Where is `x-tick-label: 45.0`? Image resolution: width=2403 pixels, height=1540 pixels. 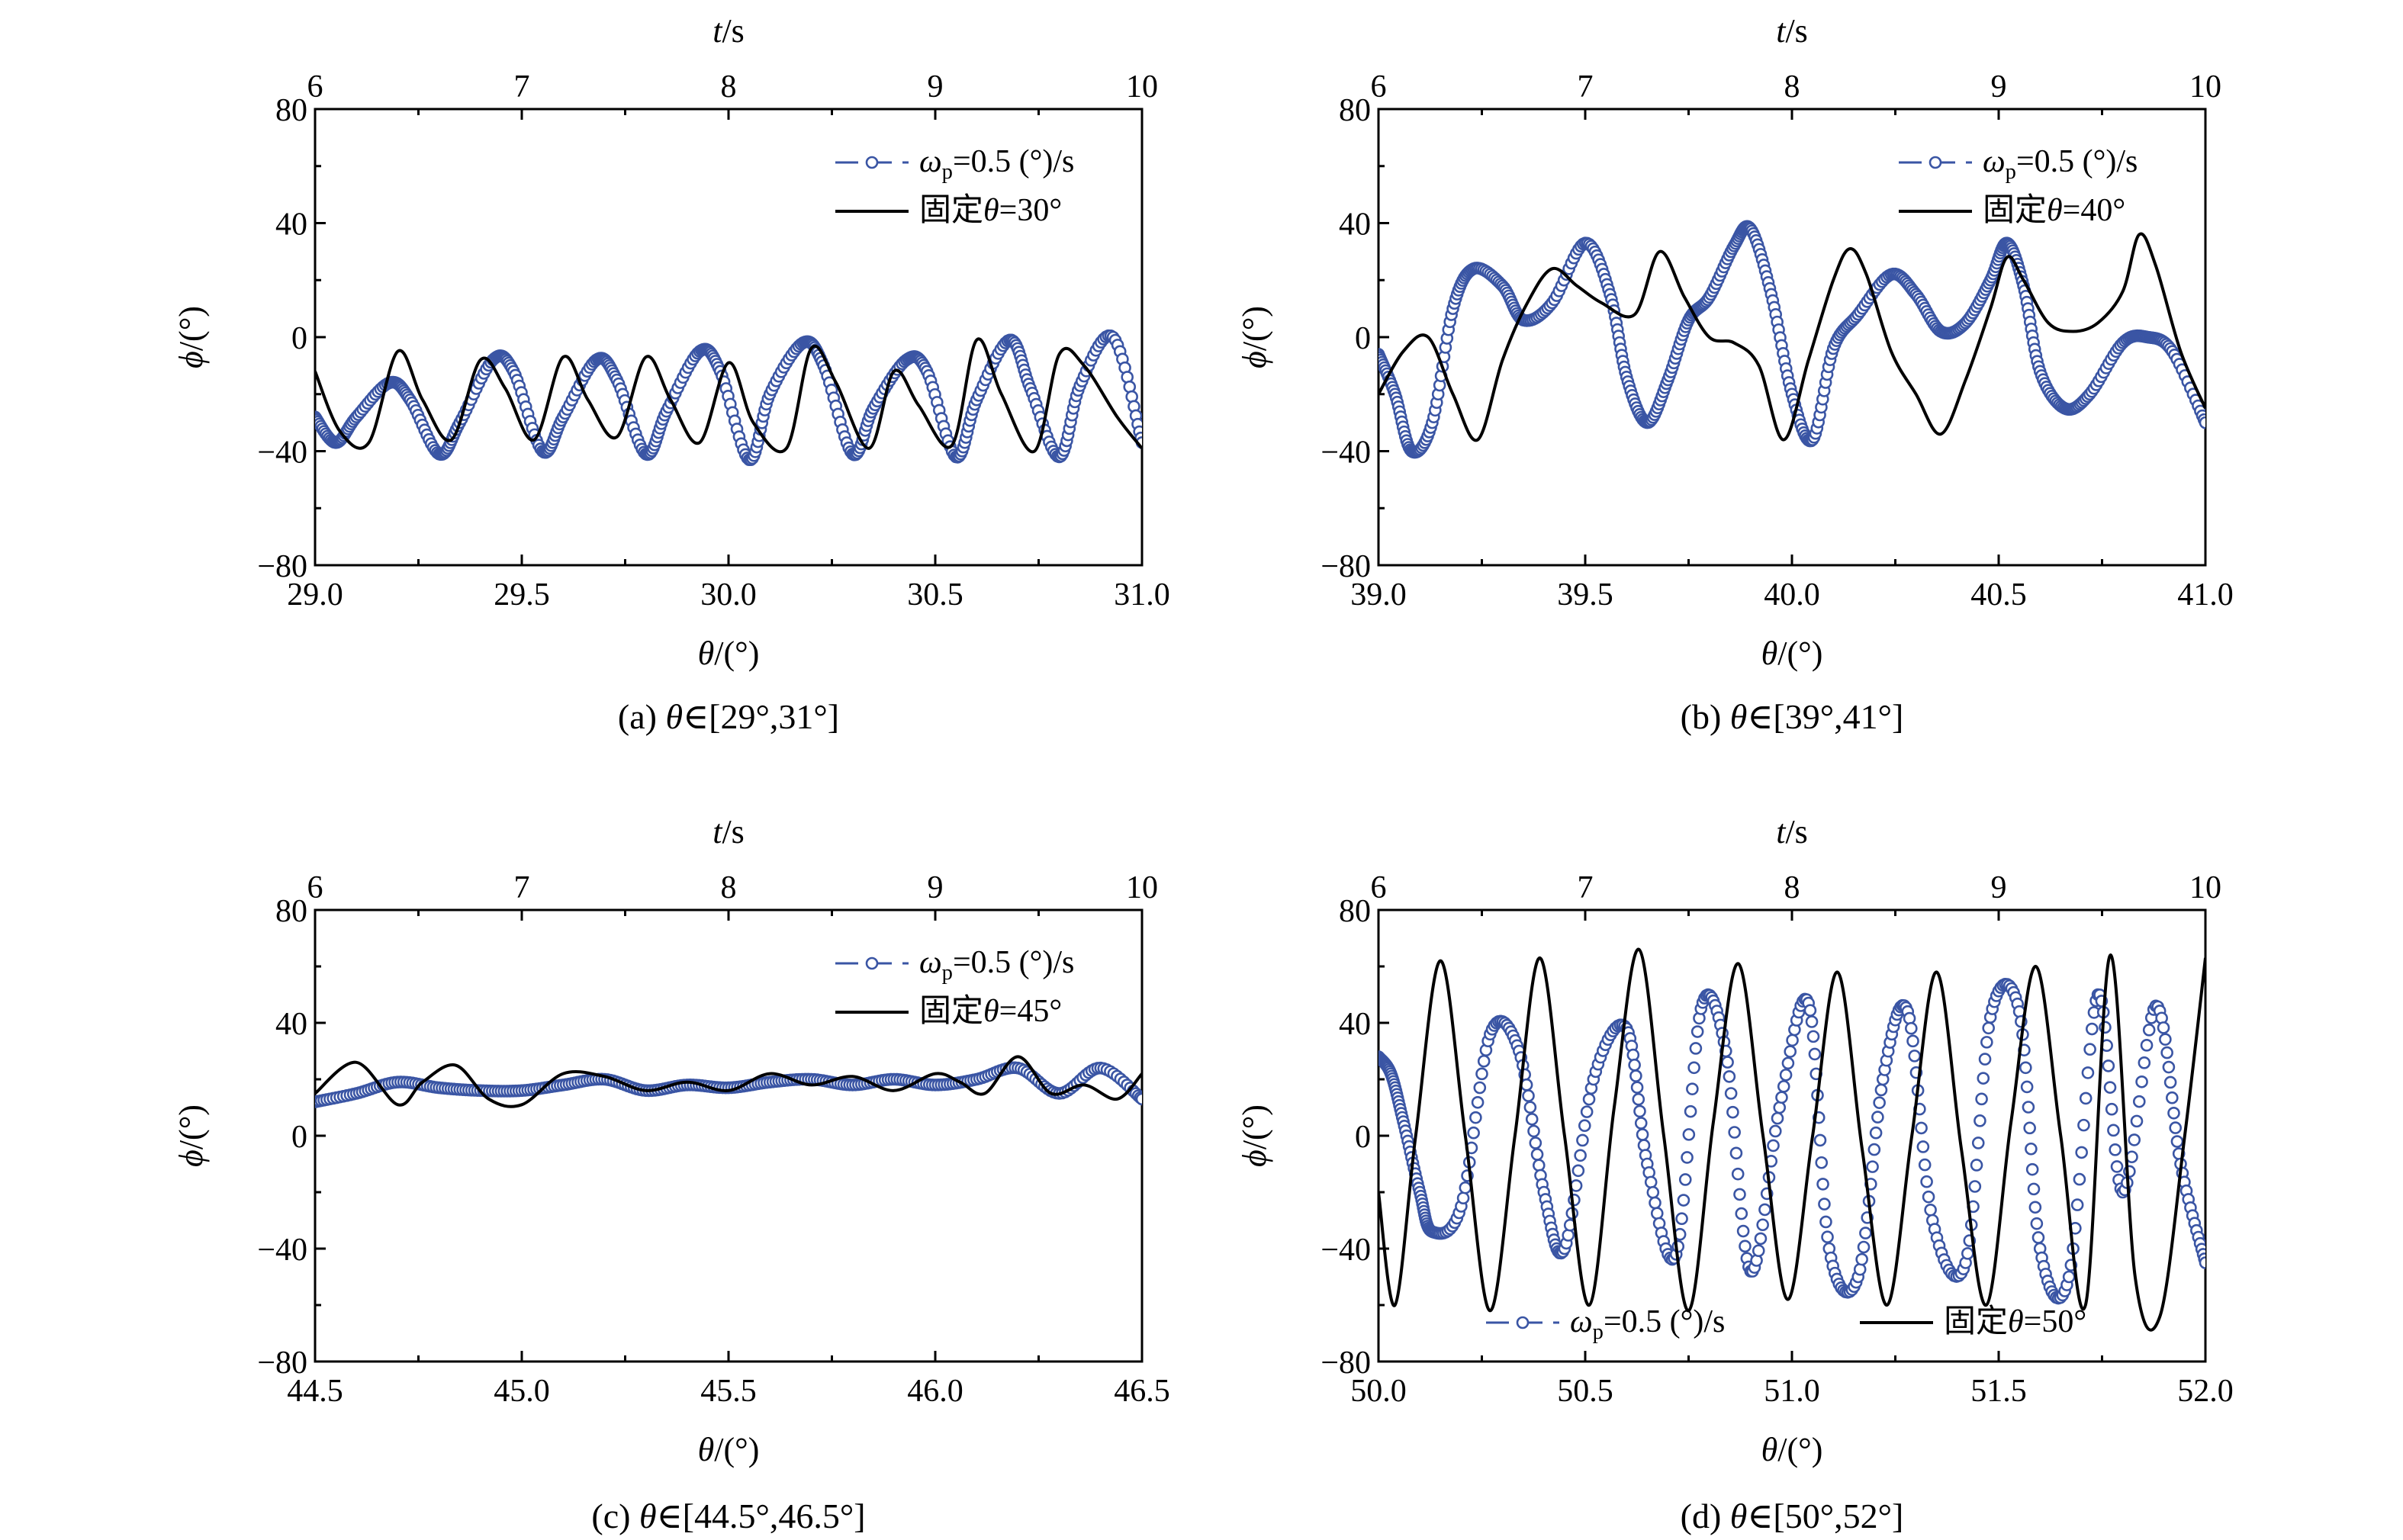 x-tick-label: 45.0 is located at coordinates (522, 1391).